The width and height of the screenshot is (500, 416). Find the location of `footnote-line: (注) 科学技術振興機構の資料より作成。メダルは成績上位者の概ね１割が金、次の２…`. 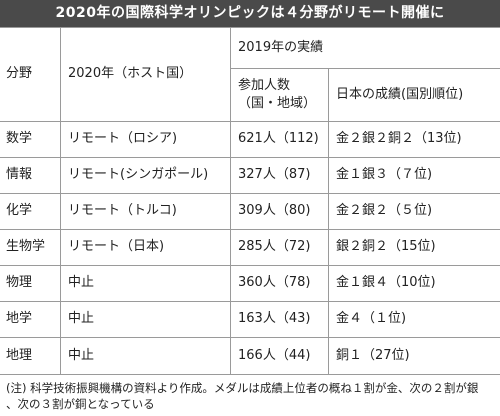

footnote-line: (注) 科学技術振興機構の資料より作成。メダルは成績上位者の概ね１割が金、次の２… is located at coordinates (242, 388).